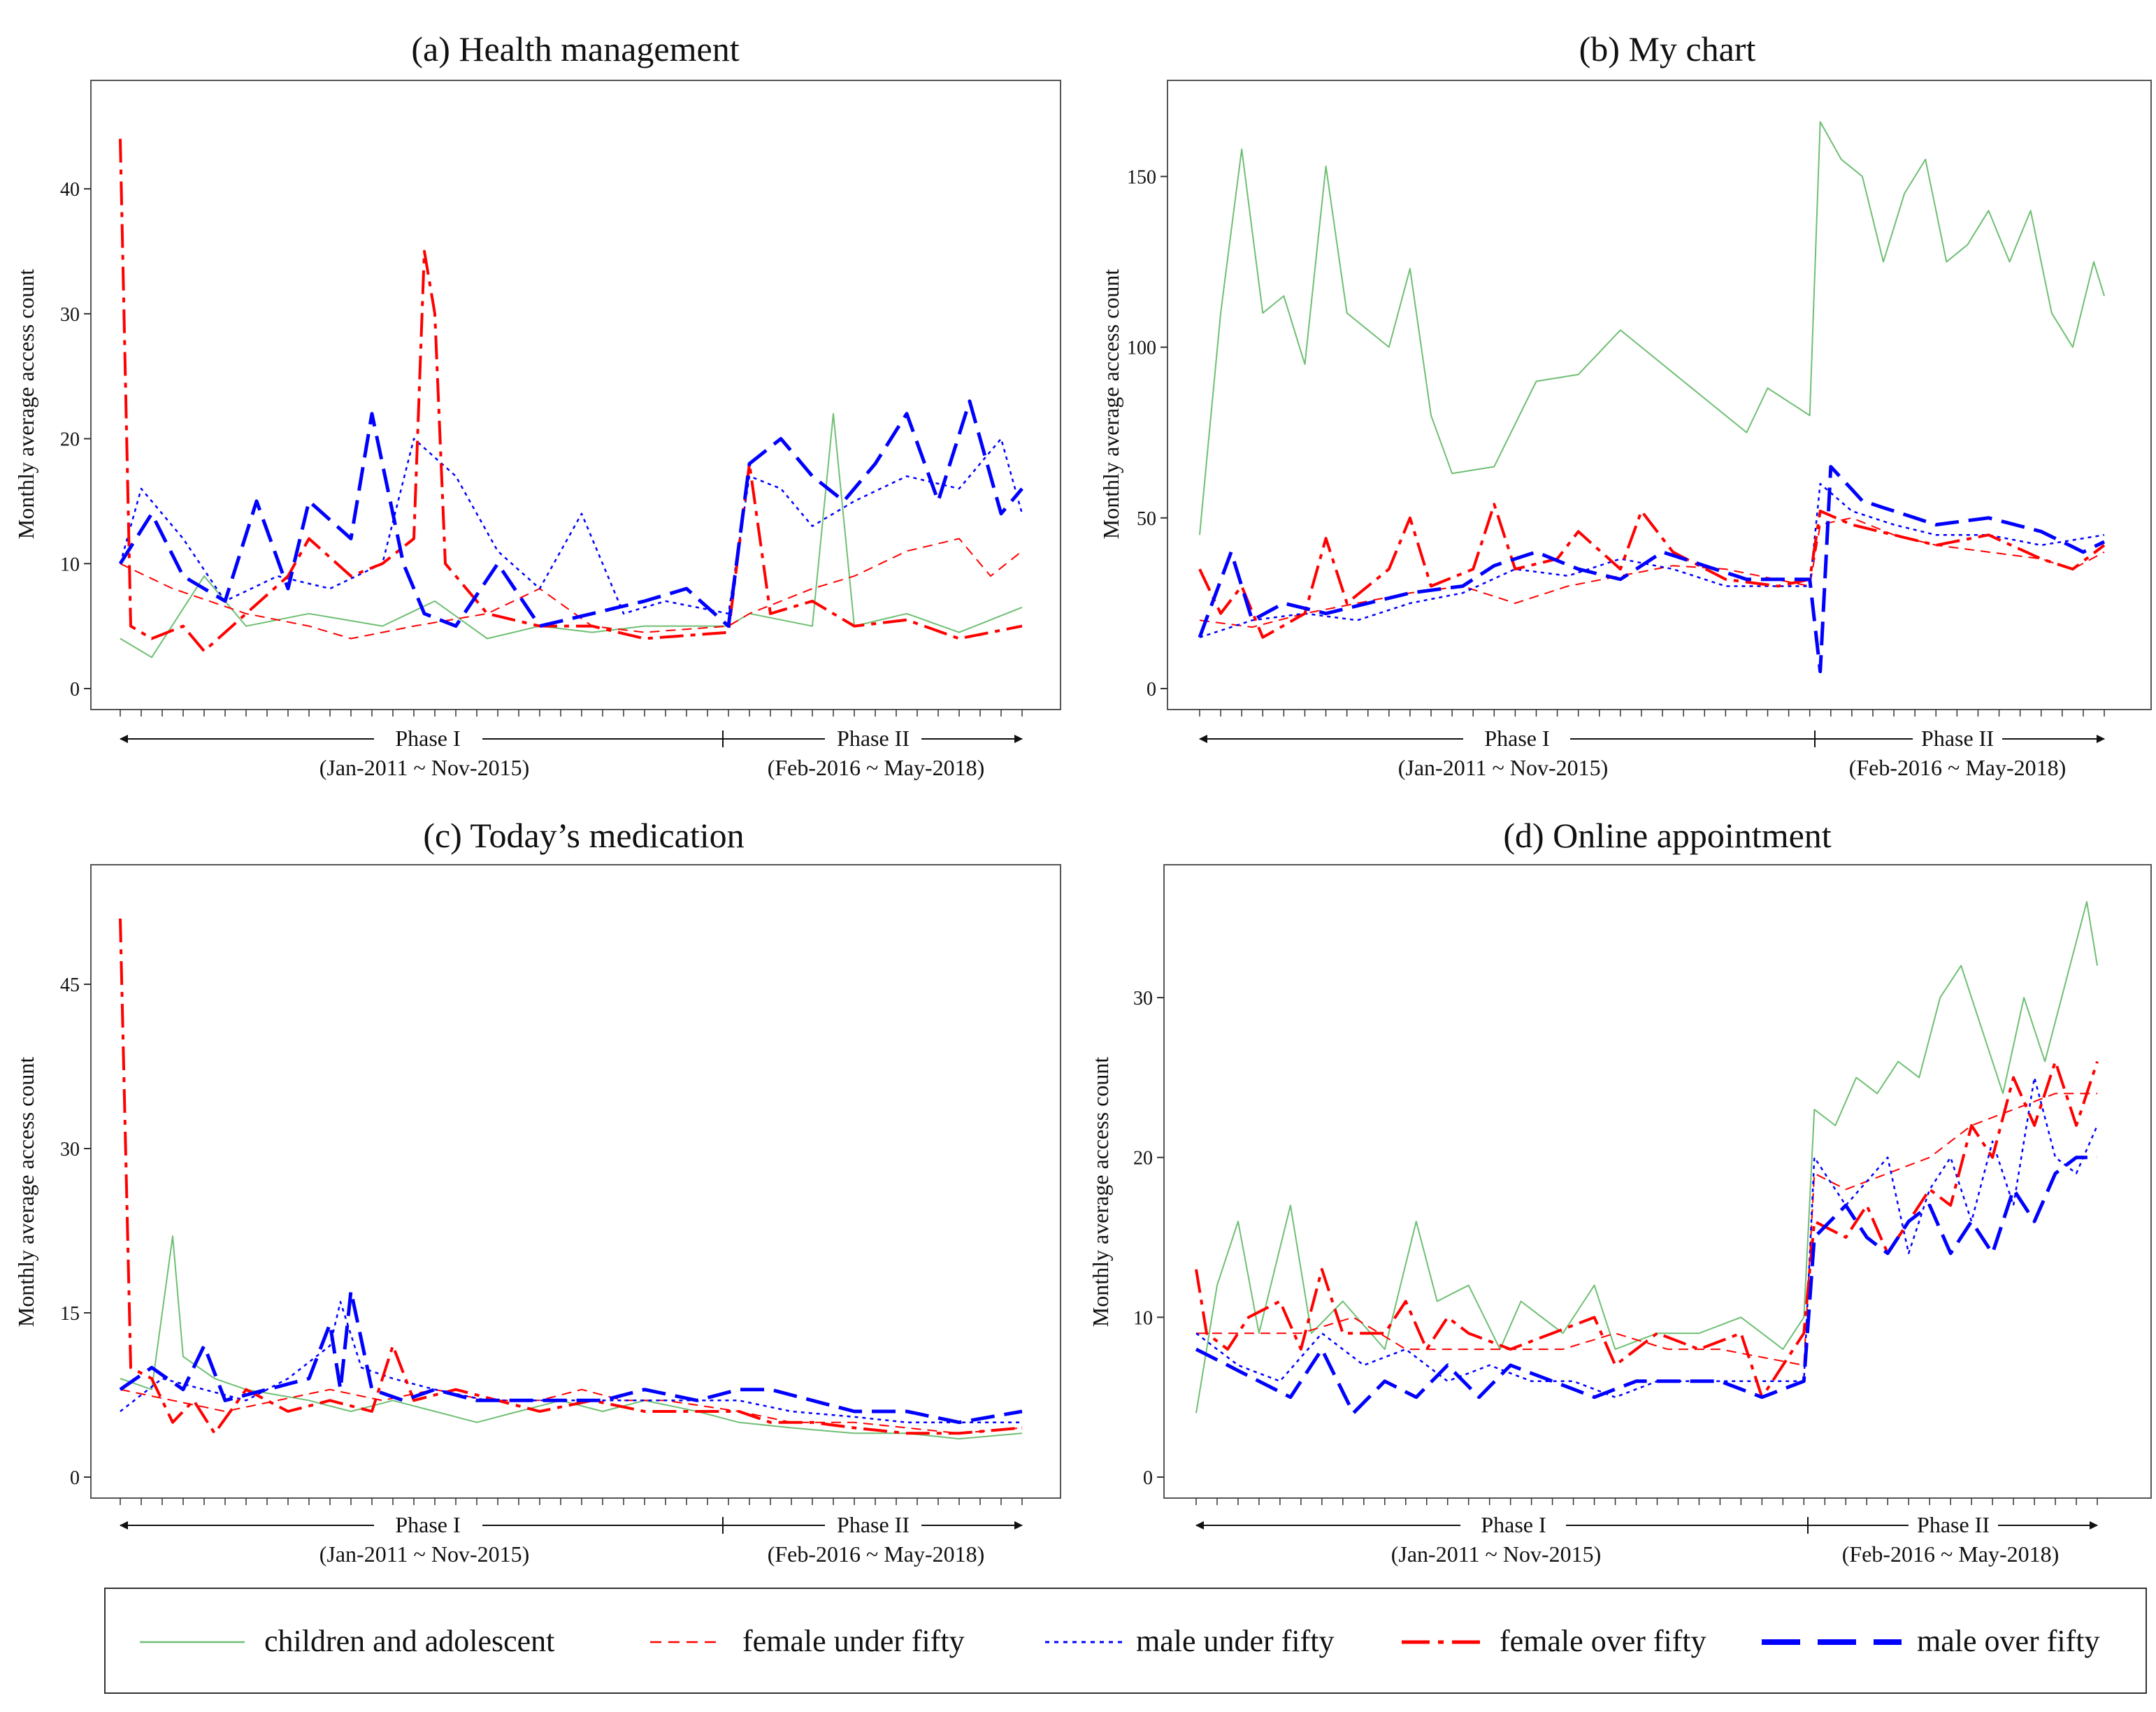 The width and height of the screenshot is (2156, 1712). What do you see at coordinates (70, 190) in the screenshot?
I see `y-tick-label: 40` at bounding box center [70, 190].